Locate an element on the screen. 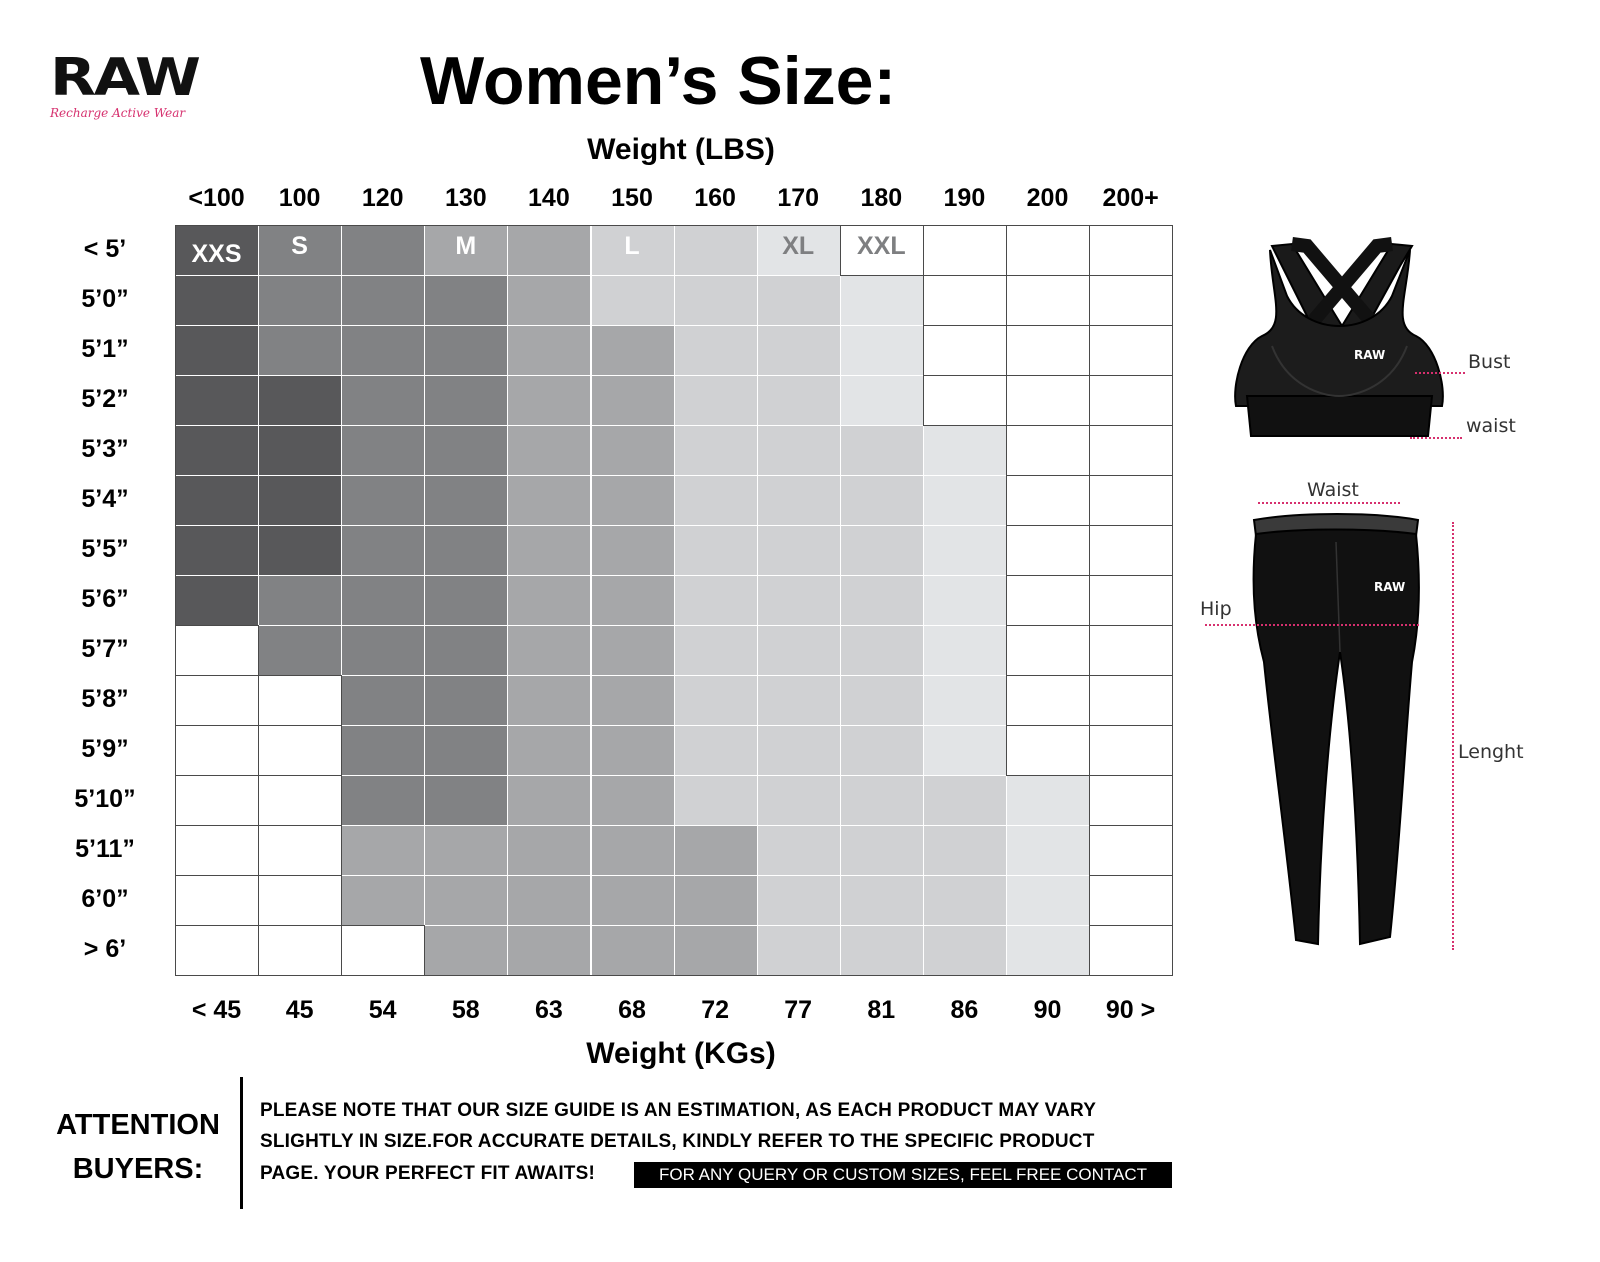 The width and height of the screenshot is (1600, 1262). height-row-header: 5’0” is located at coordinates (105, 299).